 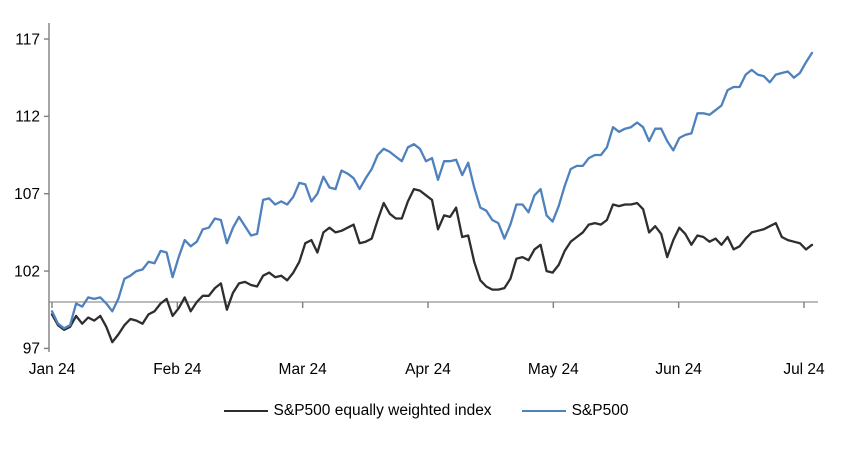 I want to click on x-tick-label: Feb 24, so click(x=177, y=369).